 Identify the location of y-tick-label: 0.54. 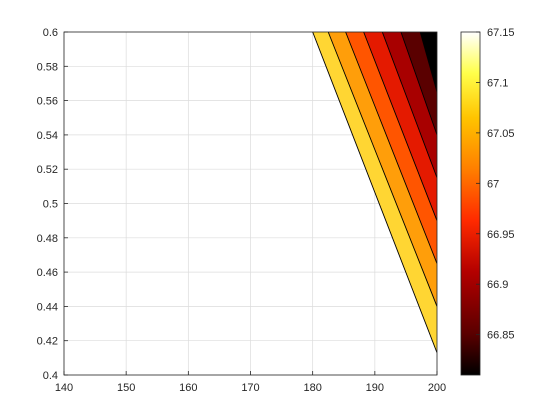
(47, 136).